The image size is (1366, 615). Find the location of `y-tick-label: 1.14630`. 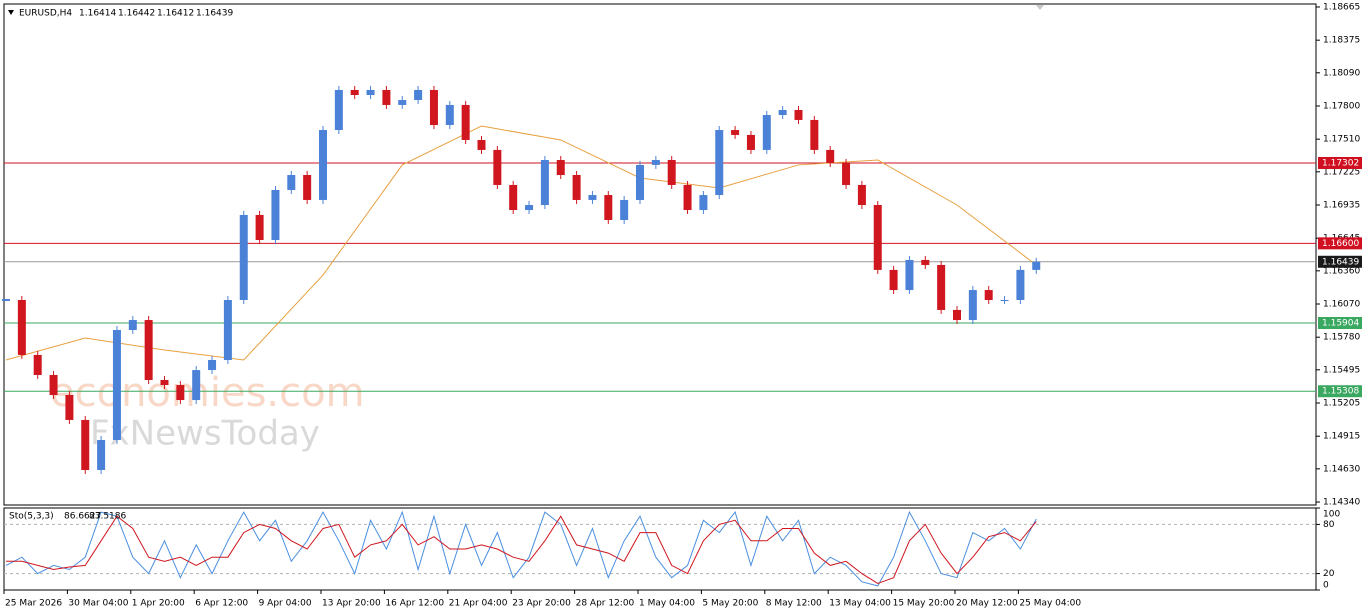

y-tick-label: 1.14630 is located at coordinates (1341, 469).